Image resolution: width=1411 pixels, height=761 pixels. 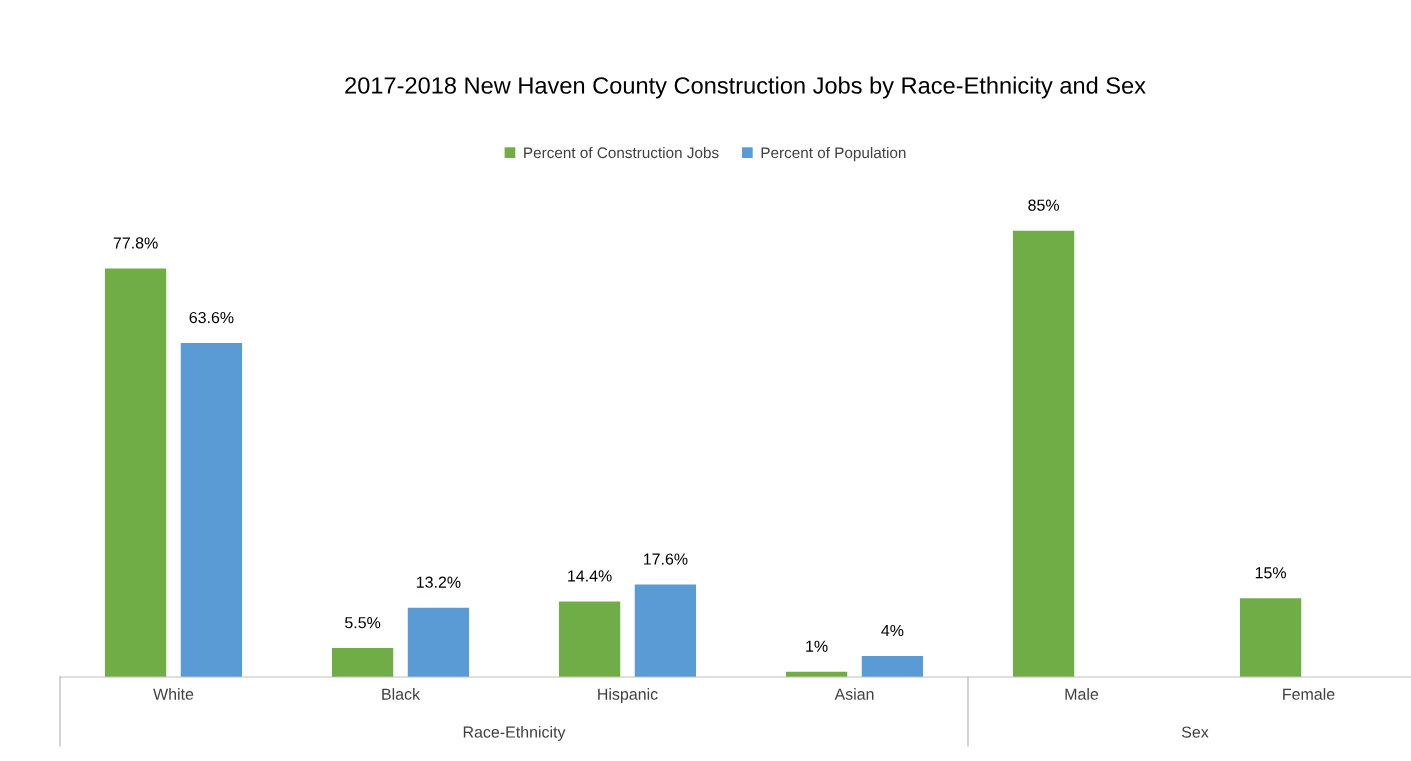 What do you see at coordinates (817, 646) in the screenshot?
I see `data-label: 1%` at bounding box center [817, 646].